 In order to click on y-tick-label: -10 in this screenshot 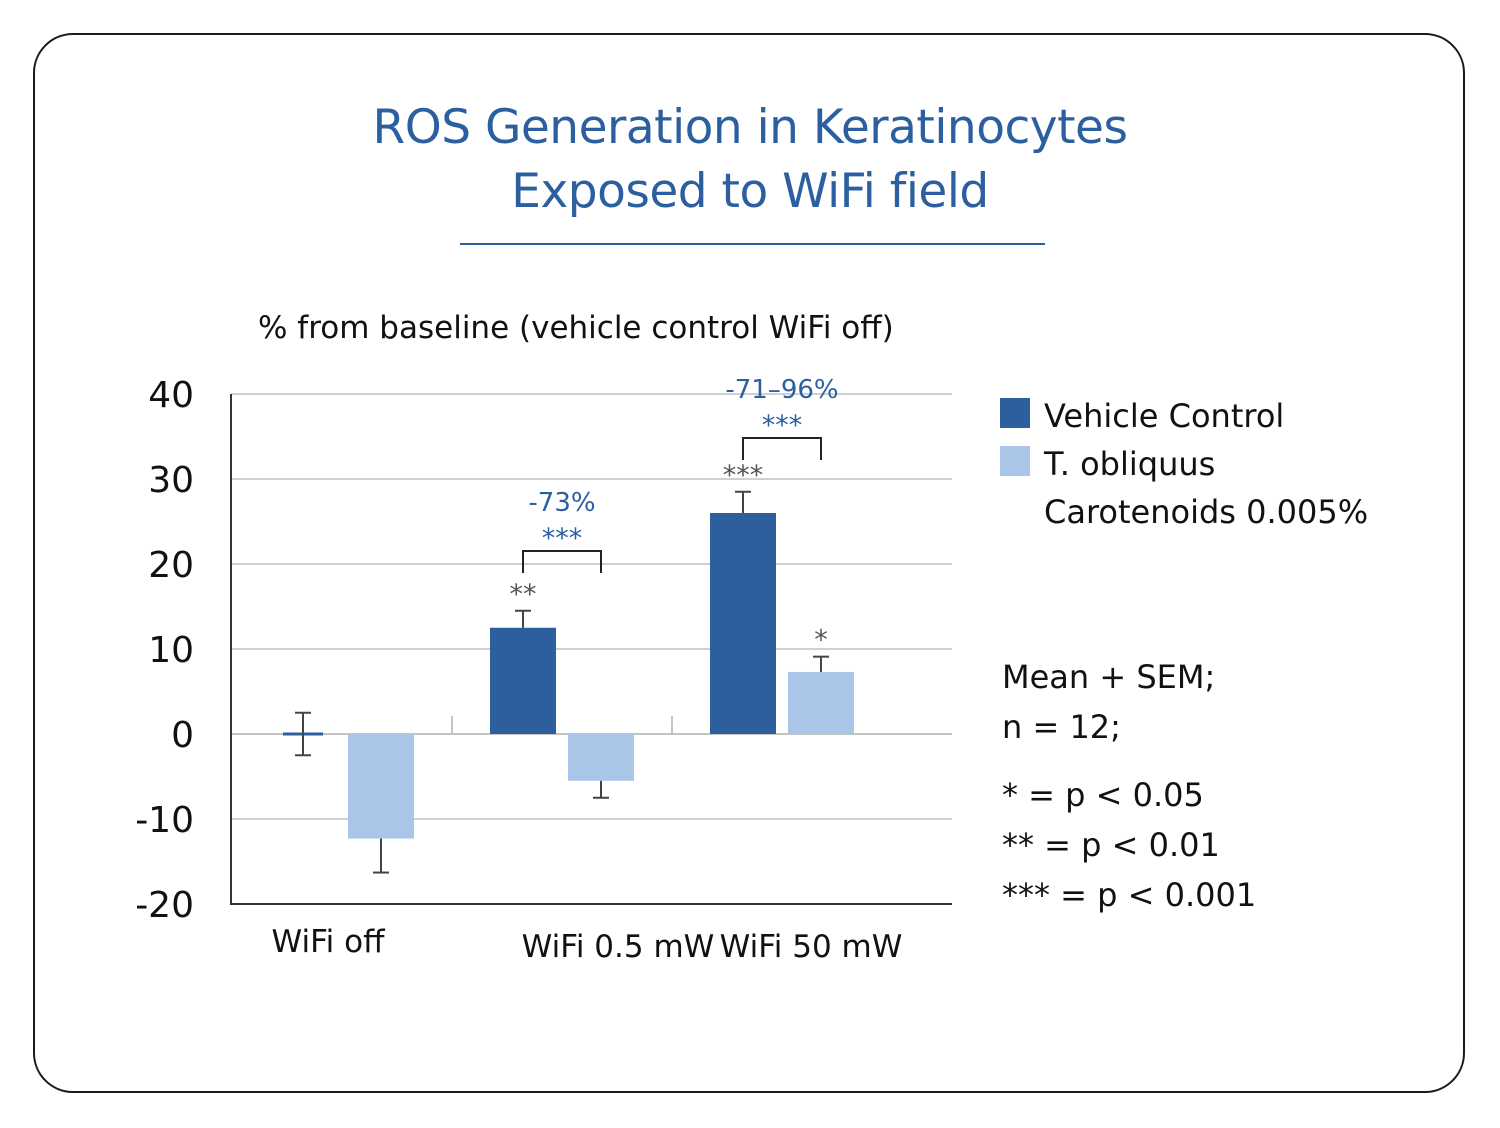, I will do `click(164, 820)`.